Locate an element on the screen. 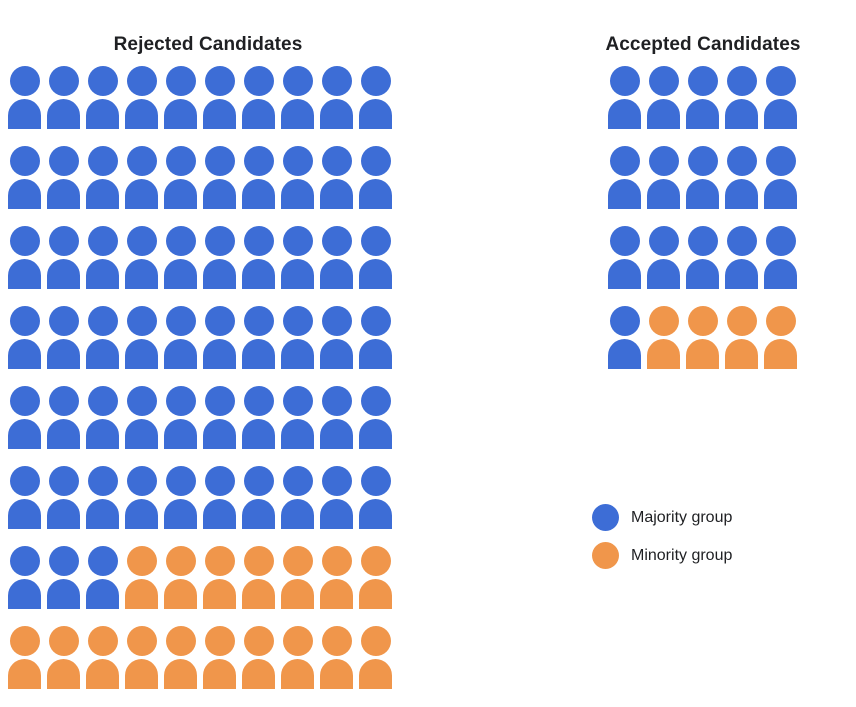 Image resolution: width=856 pixels, height=707 pixels. accepted-panel-title: Accepted Candidates is located at coordinates (703, 44).